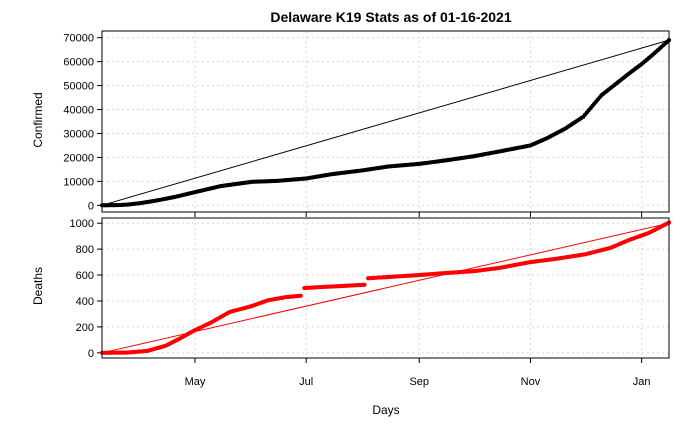 The image size is (700, 437). What do you see at coordinates (82, 224) in the screenshot?
I see `y-tick-label: 1000` at bounding box center [82, 224].